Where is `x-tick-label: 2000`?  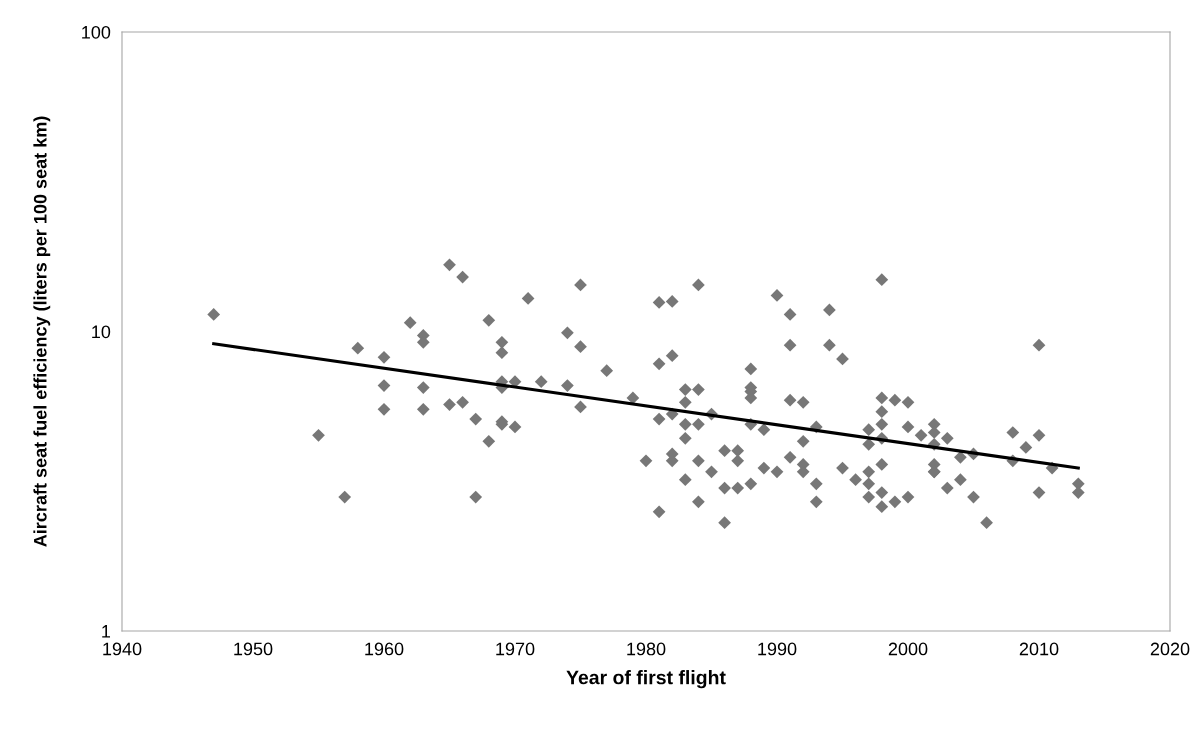
x-tick-label: 2000 is located at coordinates (908, 649).